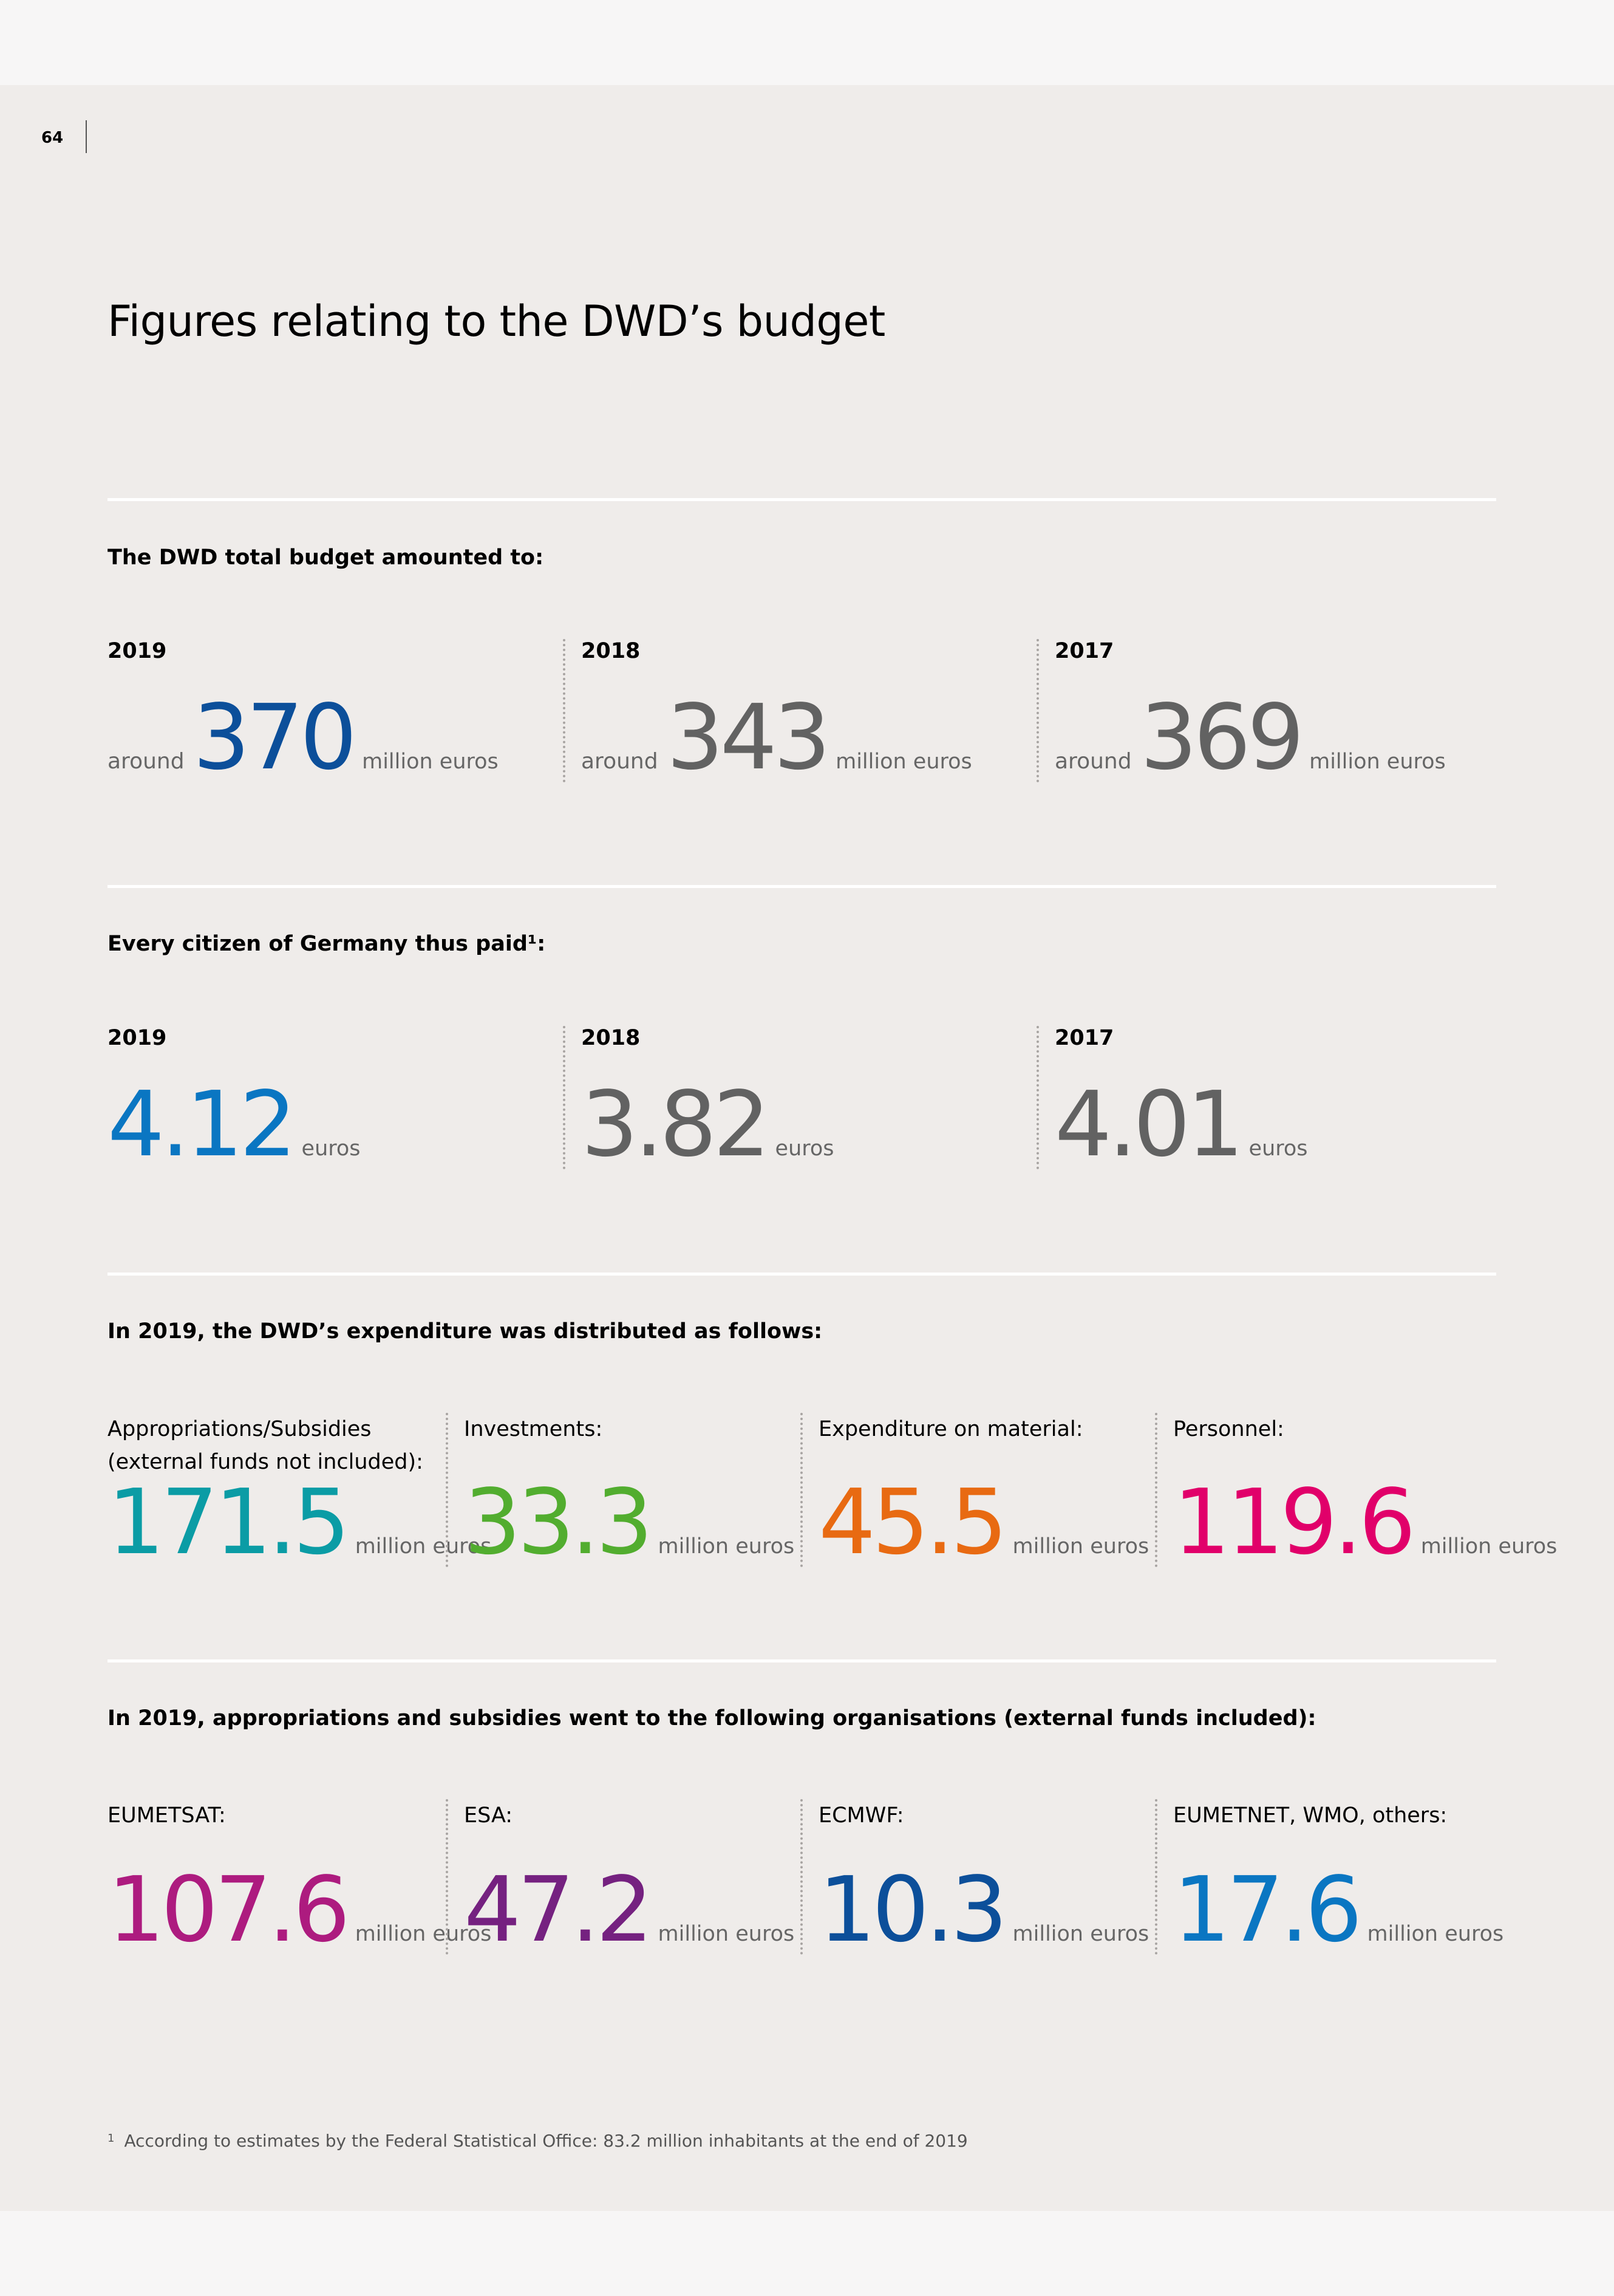 This screenshot has width=1614, height=2296. I want to click on per-citizen-figure: 4.01 euros, so click(1181, 1124).